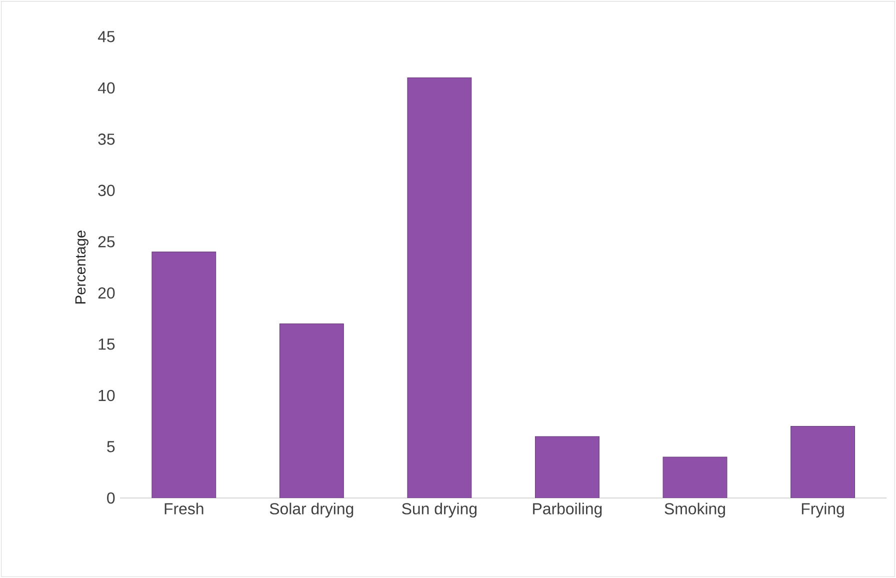 The width and height of the screenshot is (896, 578). What do you see at coordinates (111, 446) in the screenshot?
I see `y-tick-label: 5` at bounding box center [111, 446].